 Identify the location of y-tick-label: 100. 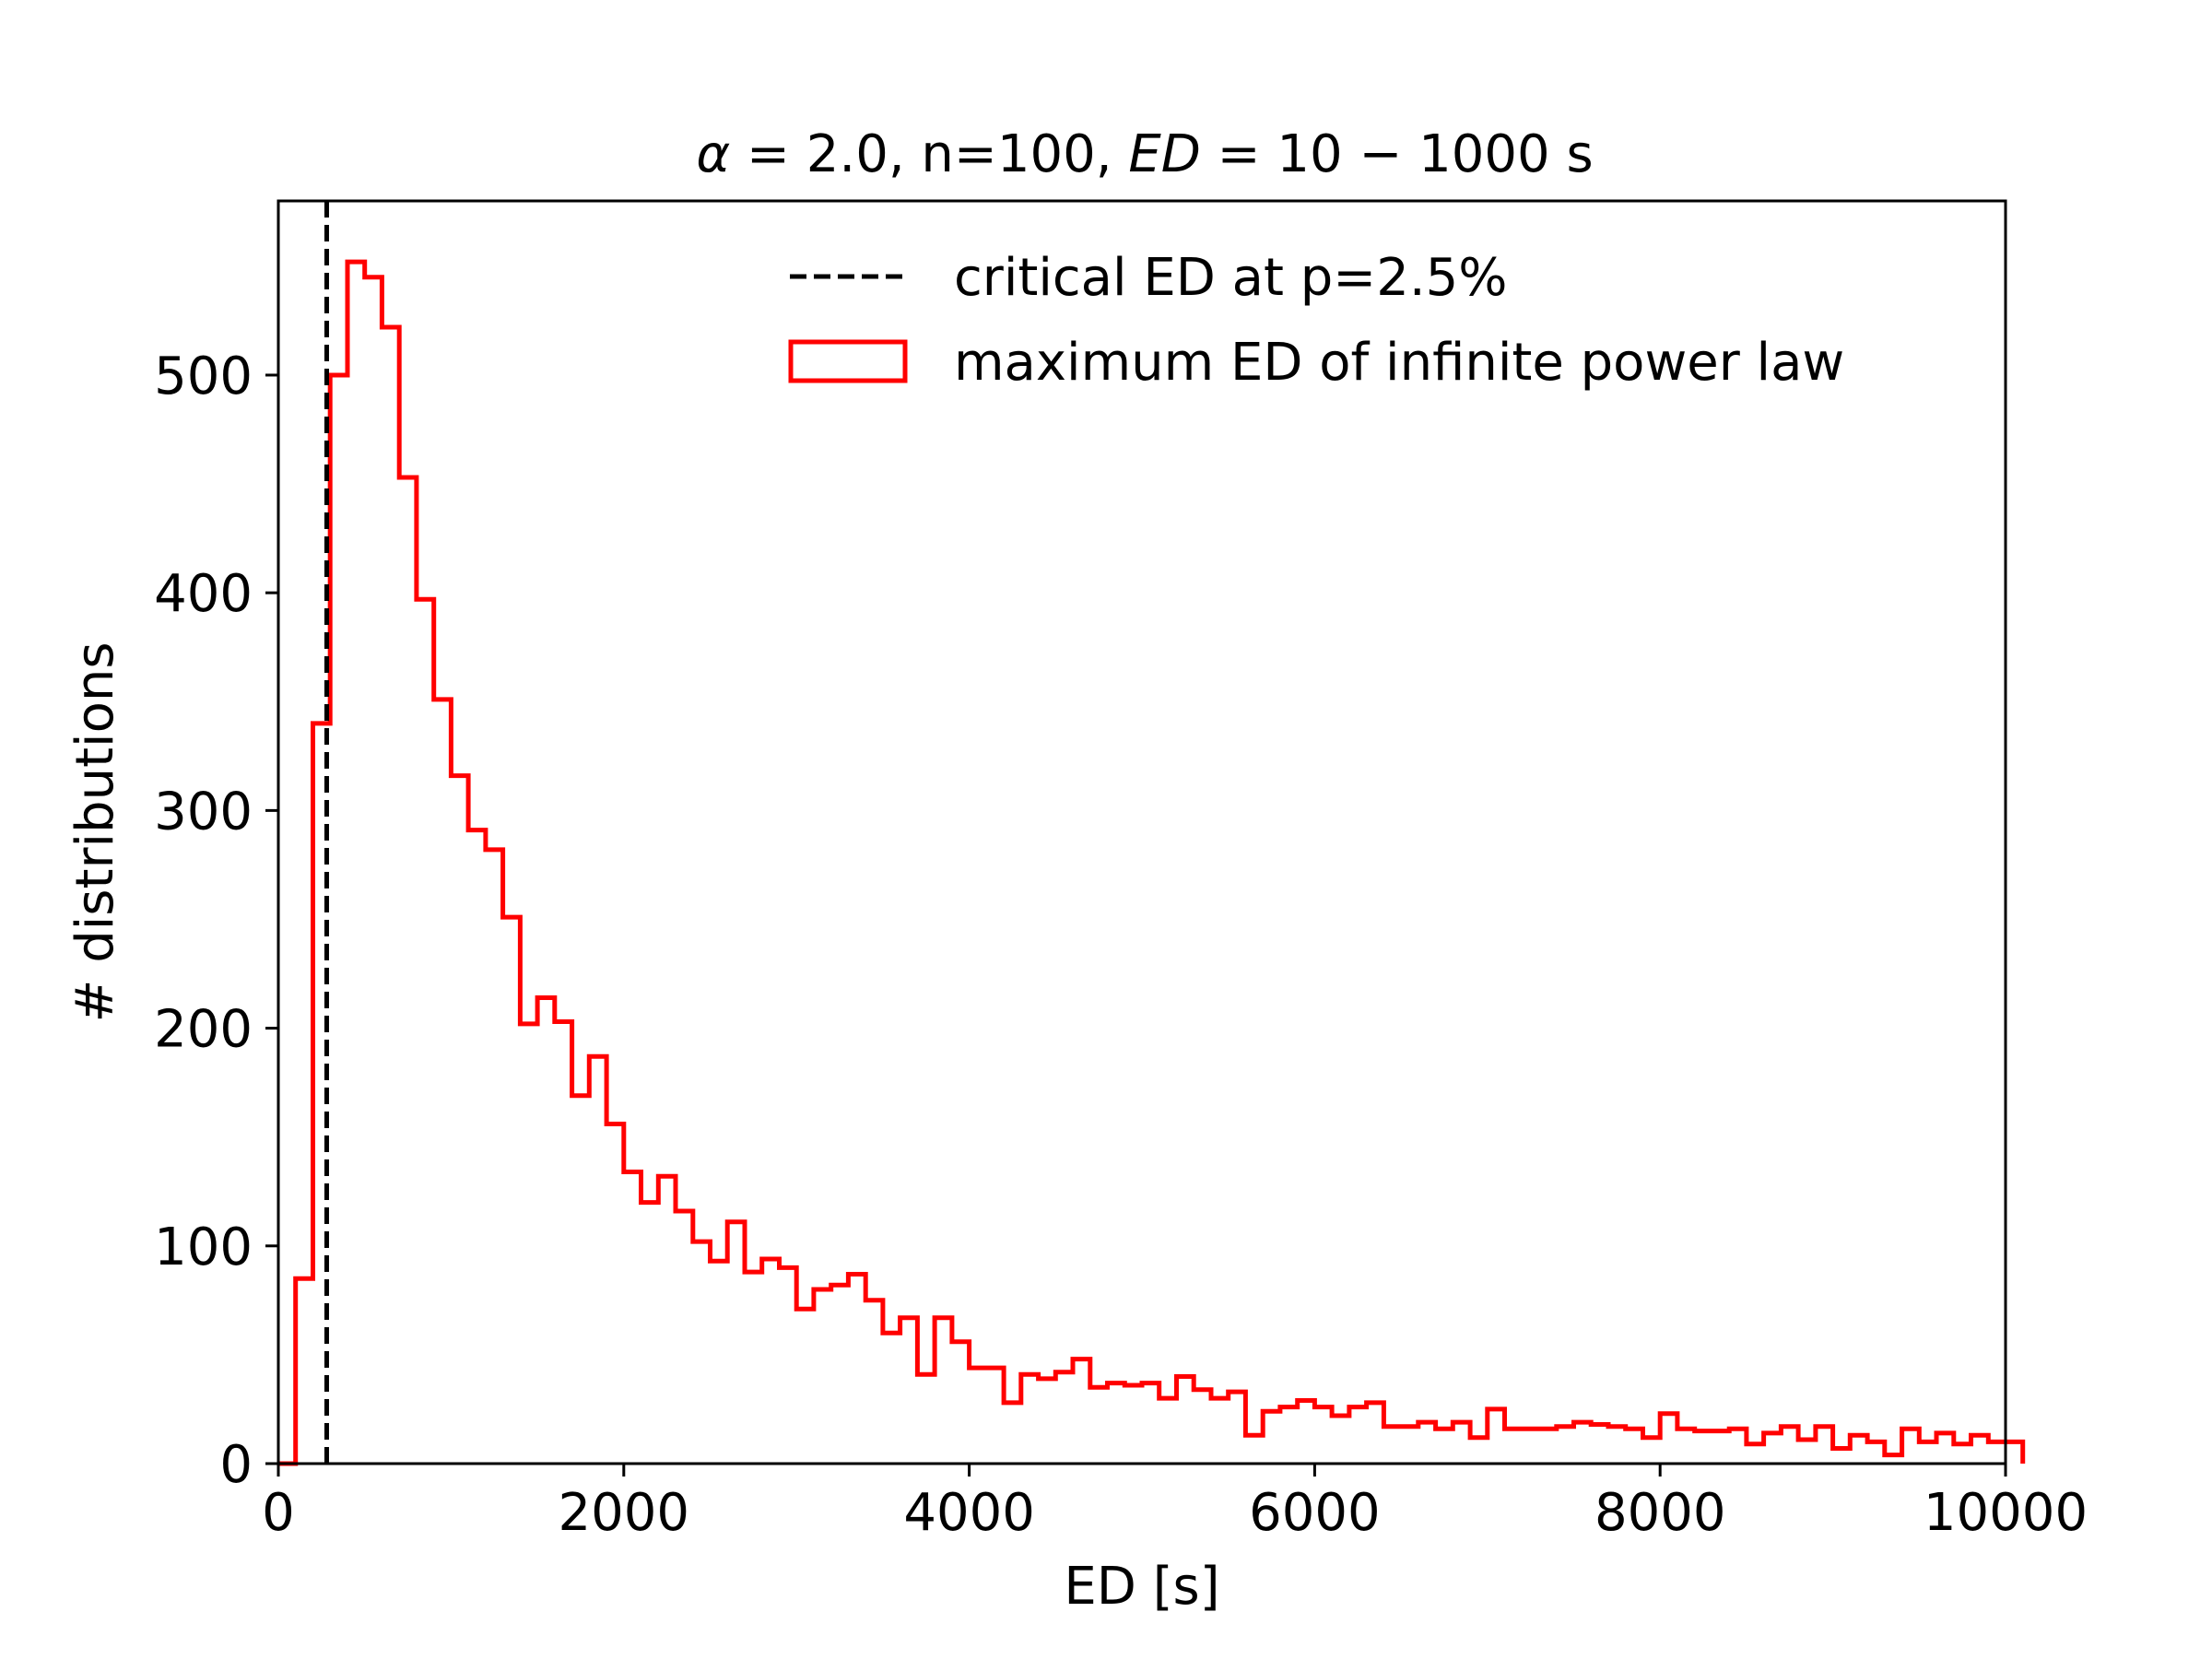
(203, 1247).